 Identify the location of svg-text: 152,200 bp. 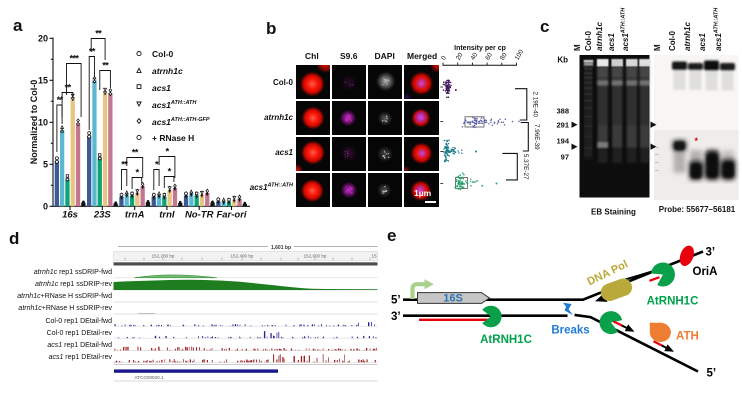
(163, 255).